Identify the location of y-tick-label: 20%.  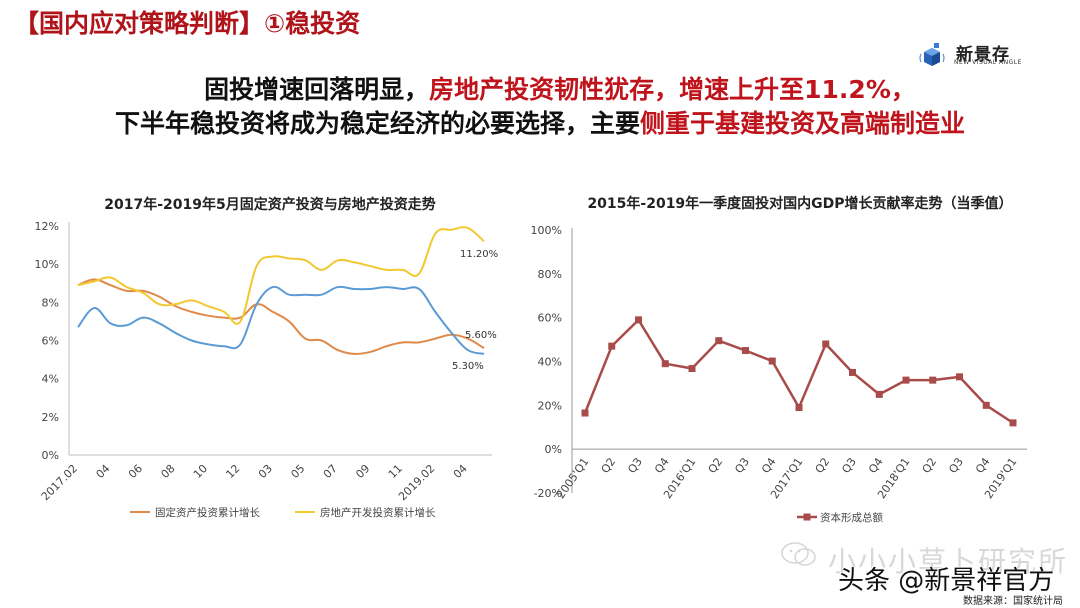
(550, 405).